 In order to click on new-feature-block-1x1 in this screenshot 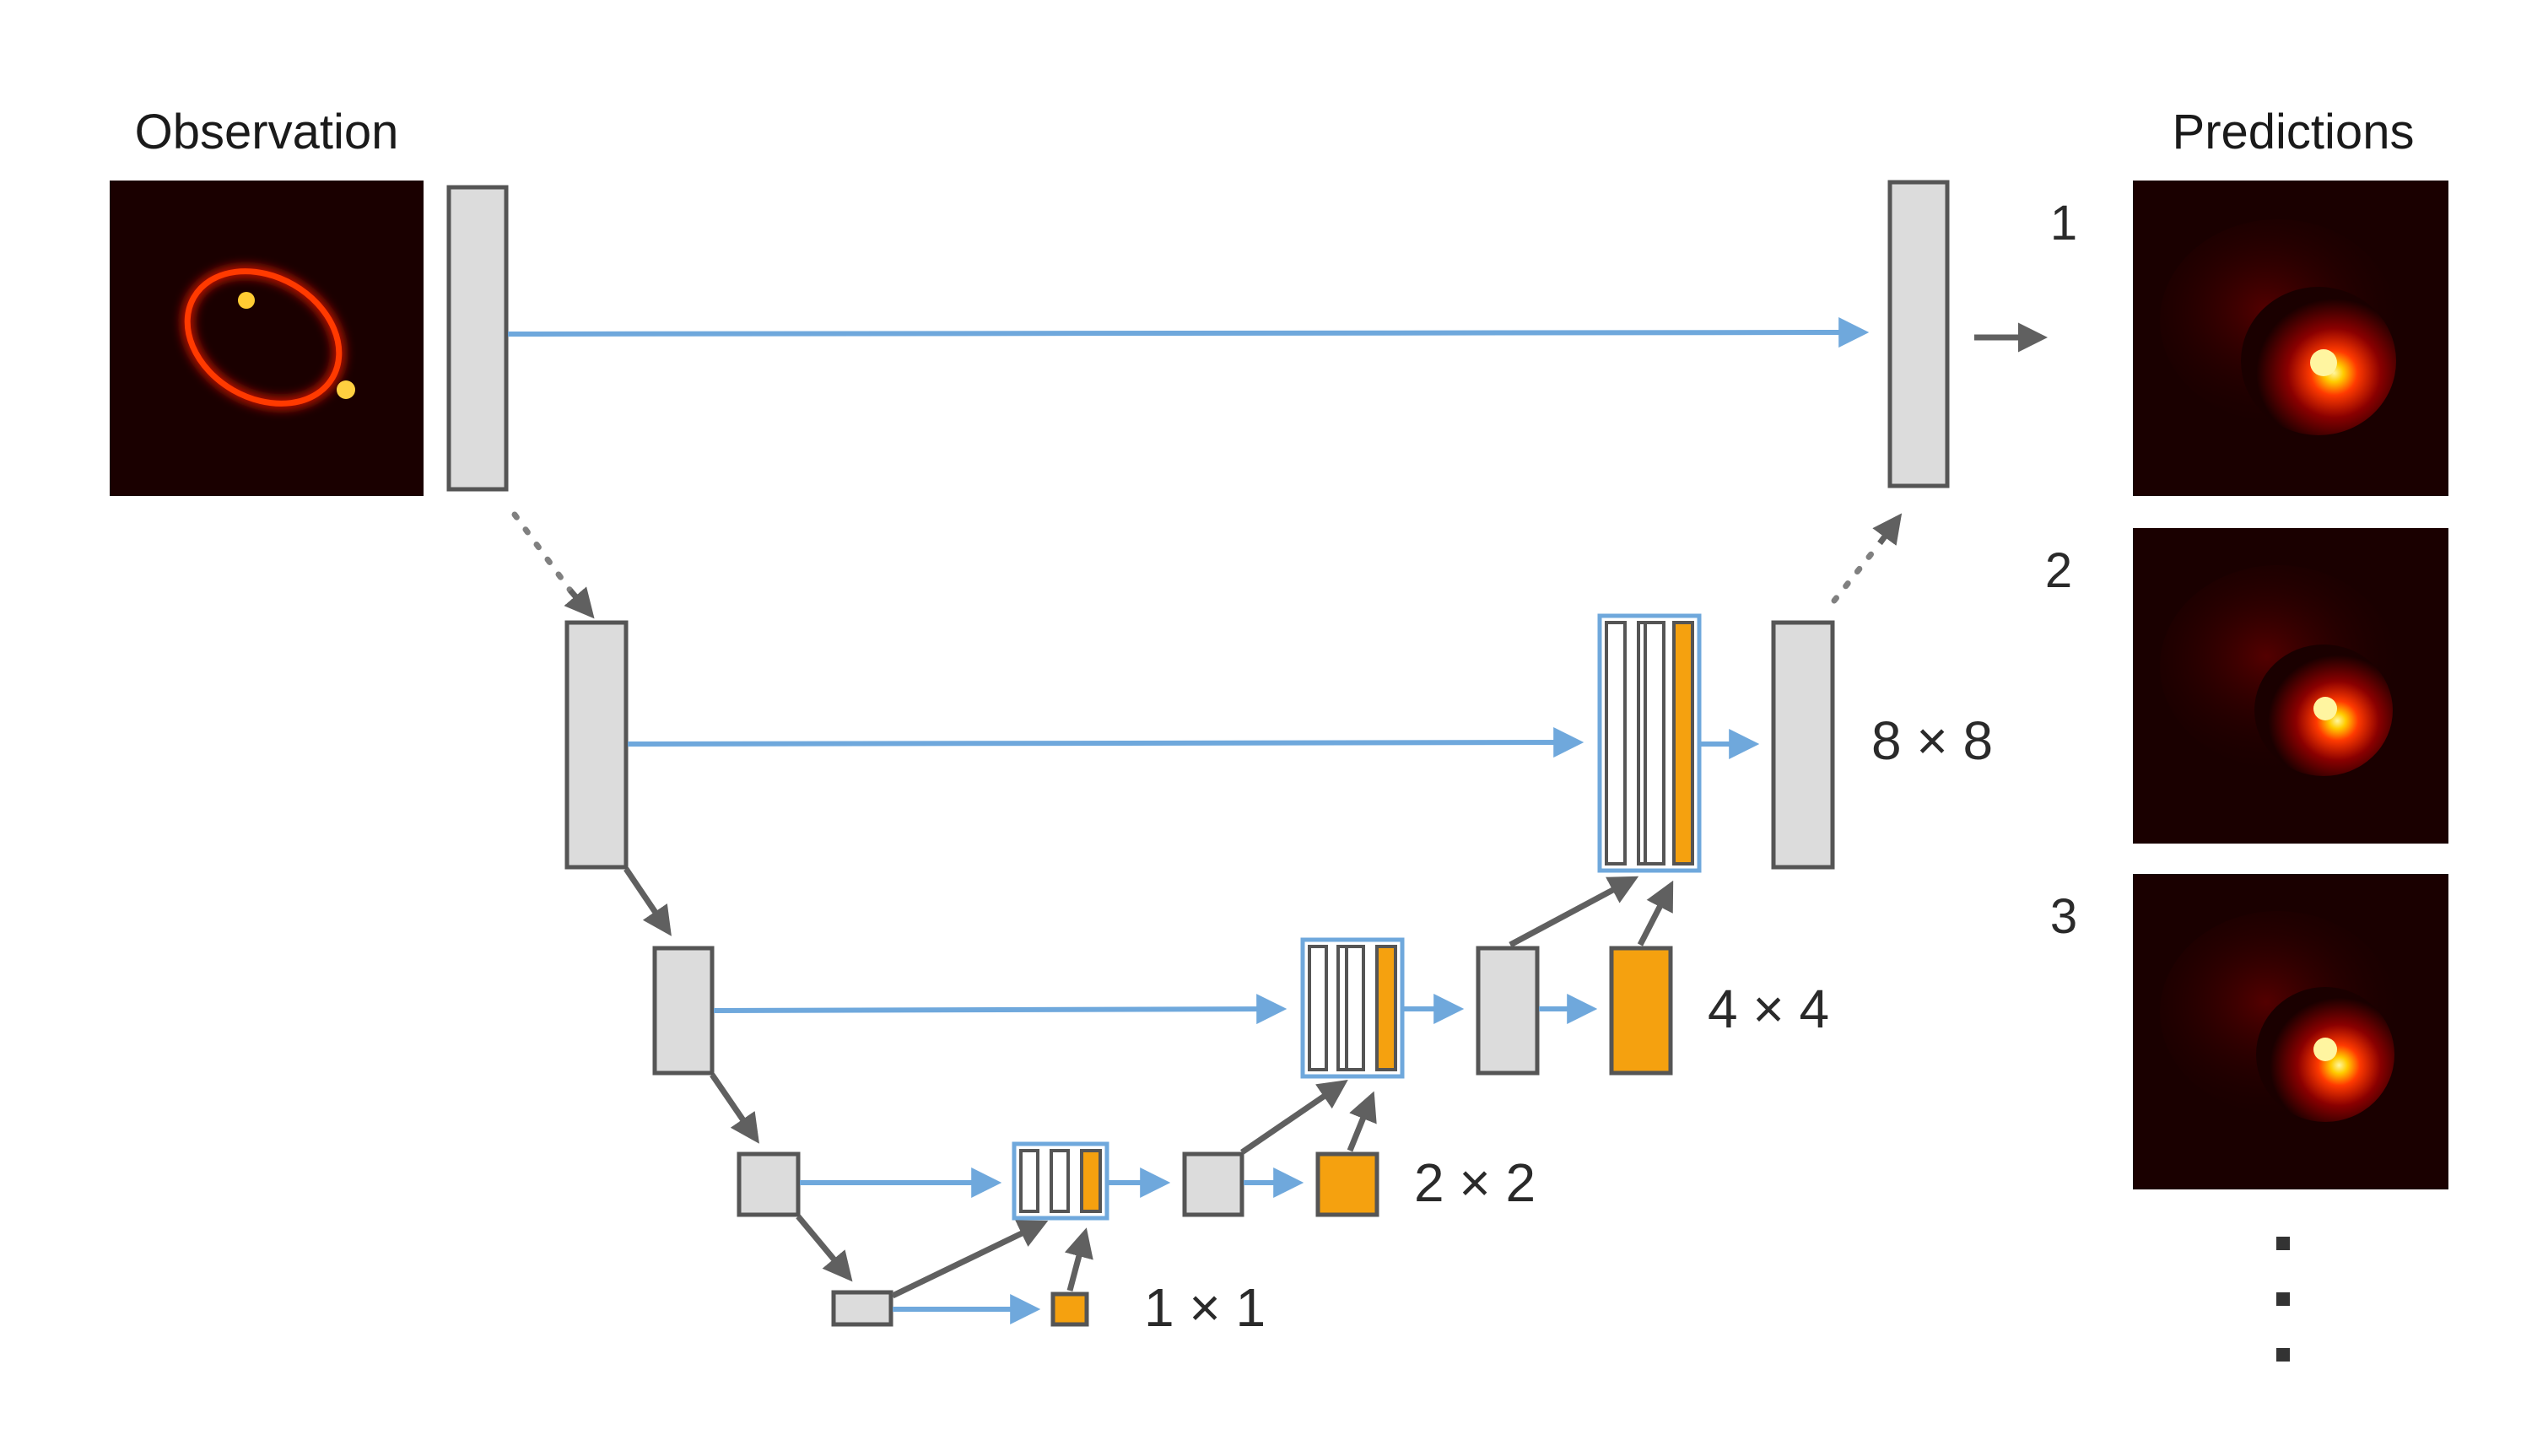, I will do `click(1069, 1309)`.